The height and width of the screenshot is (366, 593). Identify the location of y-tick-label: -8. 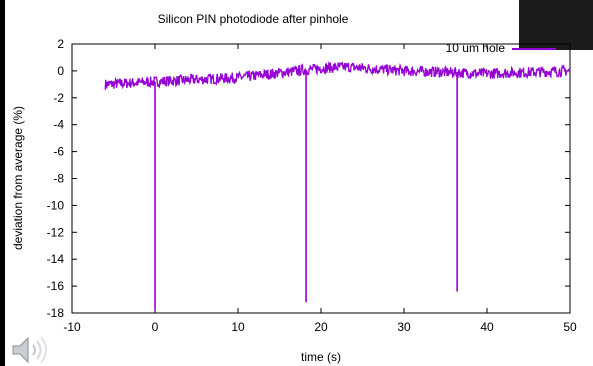
(58, 179).